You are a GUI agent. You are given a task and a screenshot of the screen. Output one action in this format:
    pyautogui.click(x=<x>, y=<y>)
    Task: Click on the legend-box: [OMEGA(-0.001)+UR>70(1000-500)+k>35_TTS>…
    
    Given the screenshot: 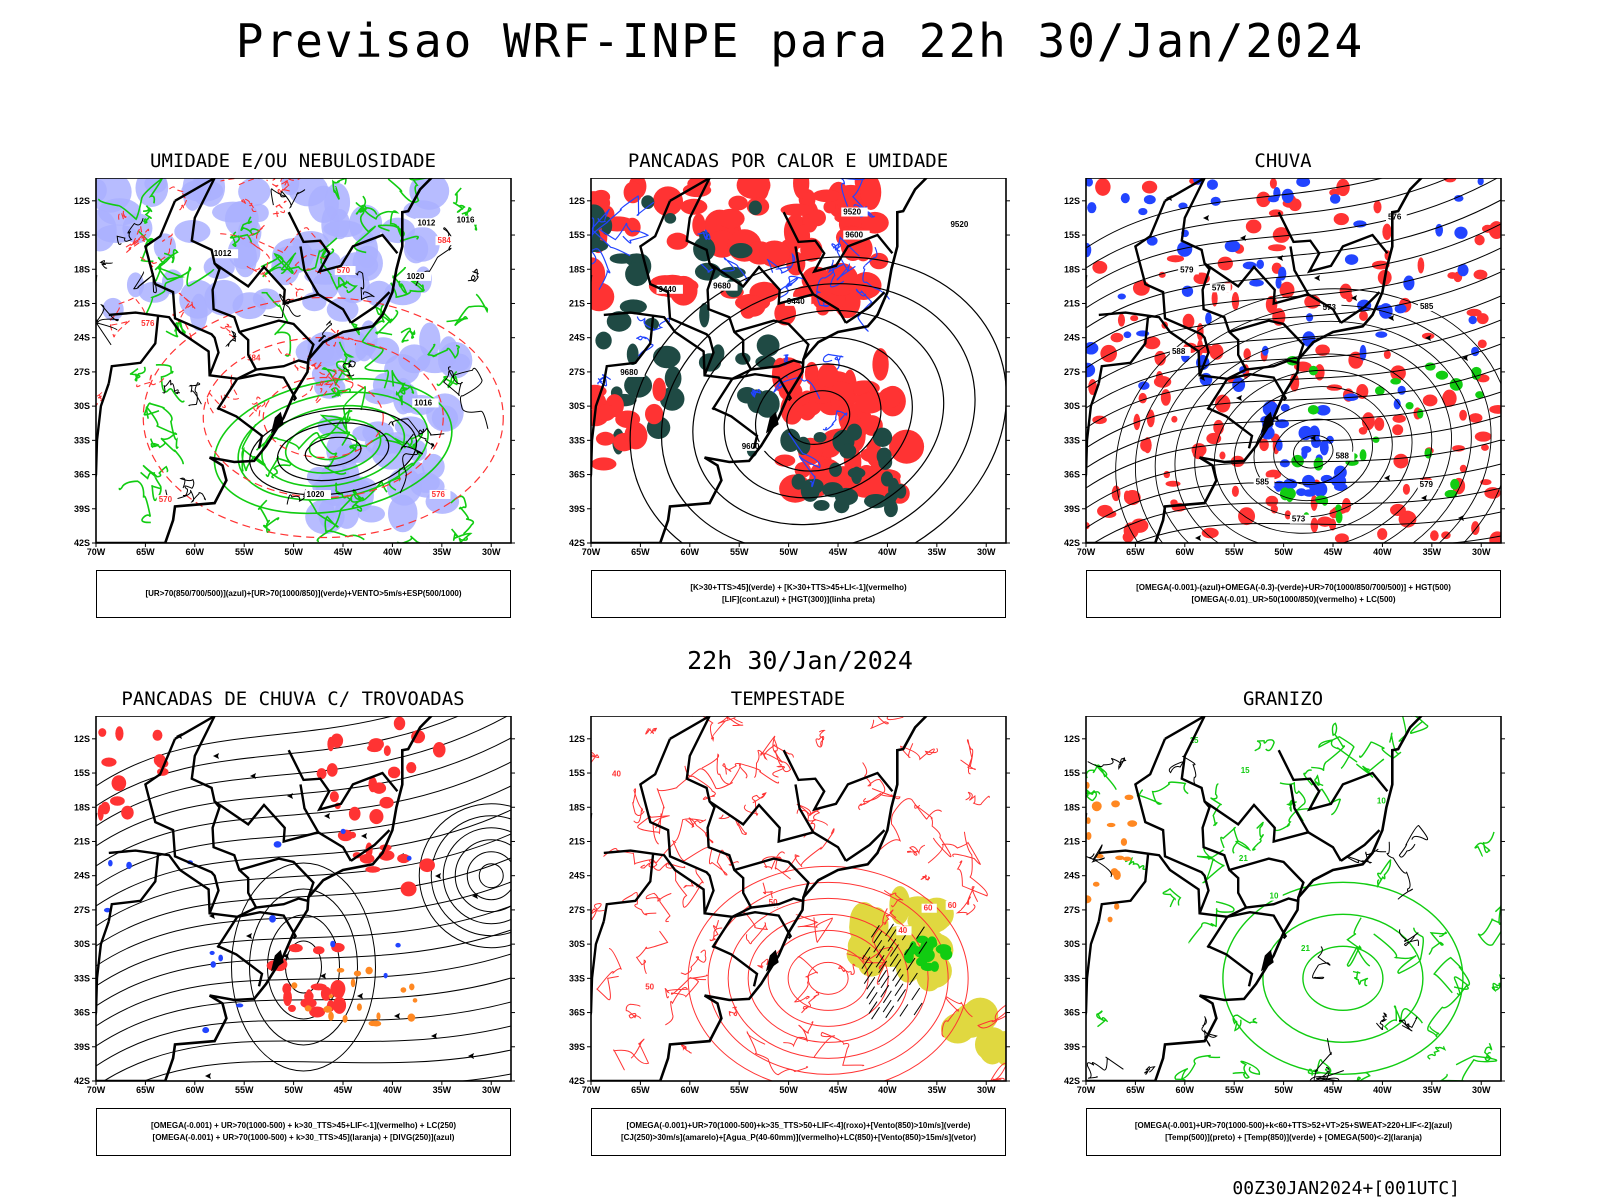 What is the action you would take?
    pyautogui.click(x=798, y=1132)
    